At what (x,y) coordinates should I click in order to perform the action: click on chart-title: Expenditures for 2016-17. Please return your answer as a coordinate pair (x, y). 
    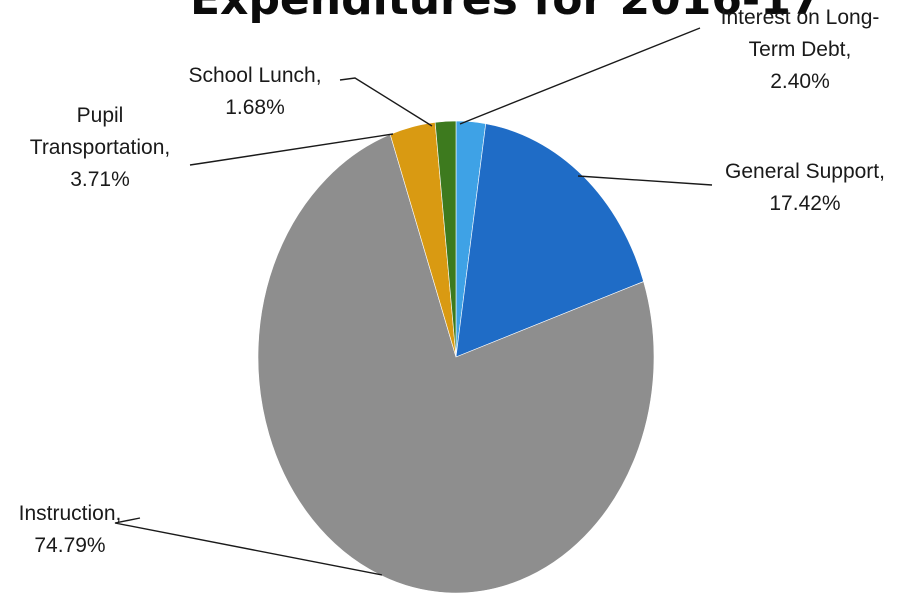
    Looking at the image, I should click on (505, 11).